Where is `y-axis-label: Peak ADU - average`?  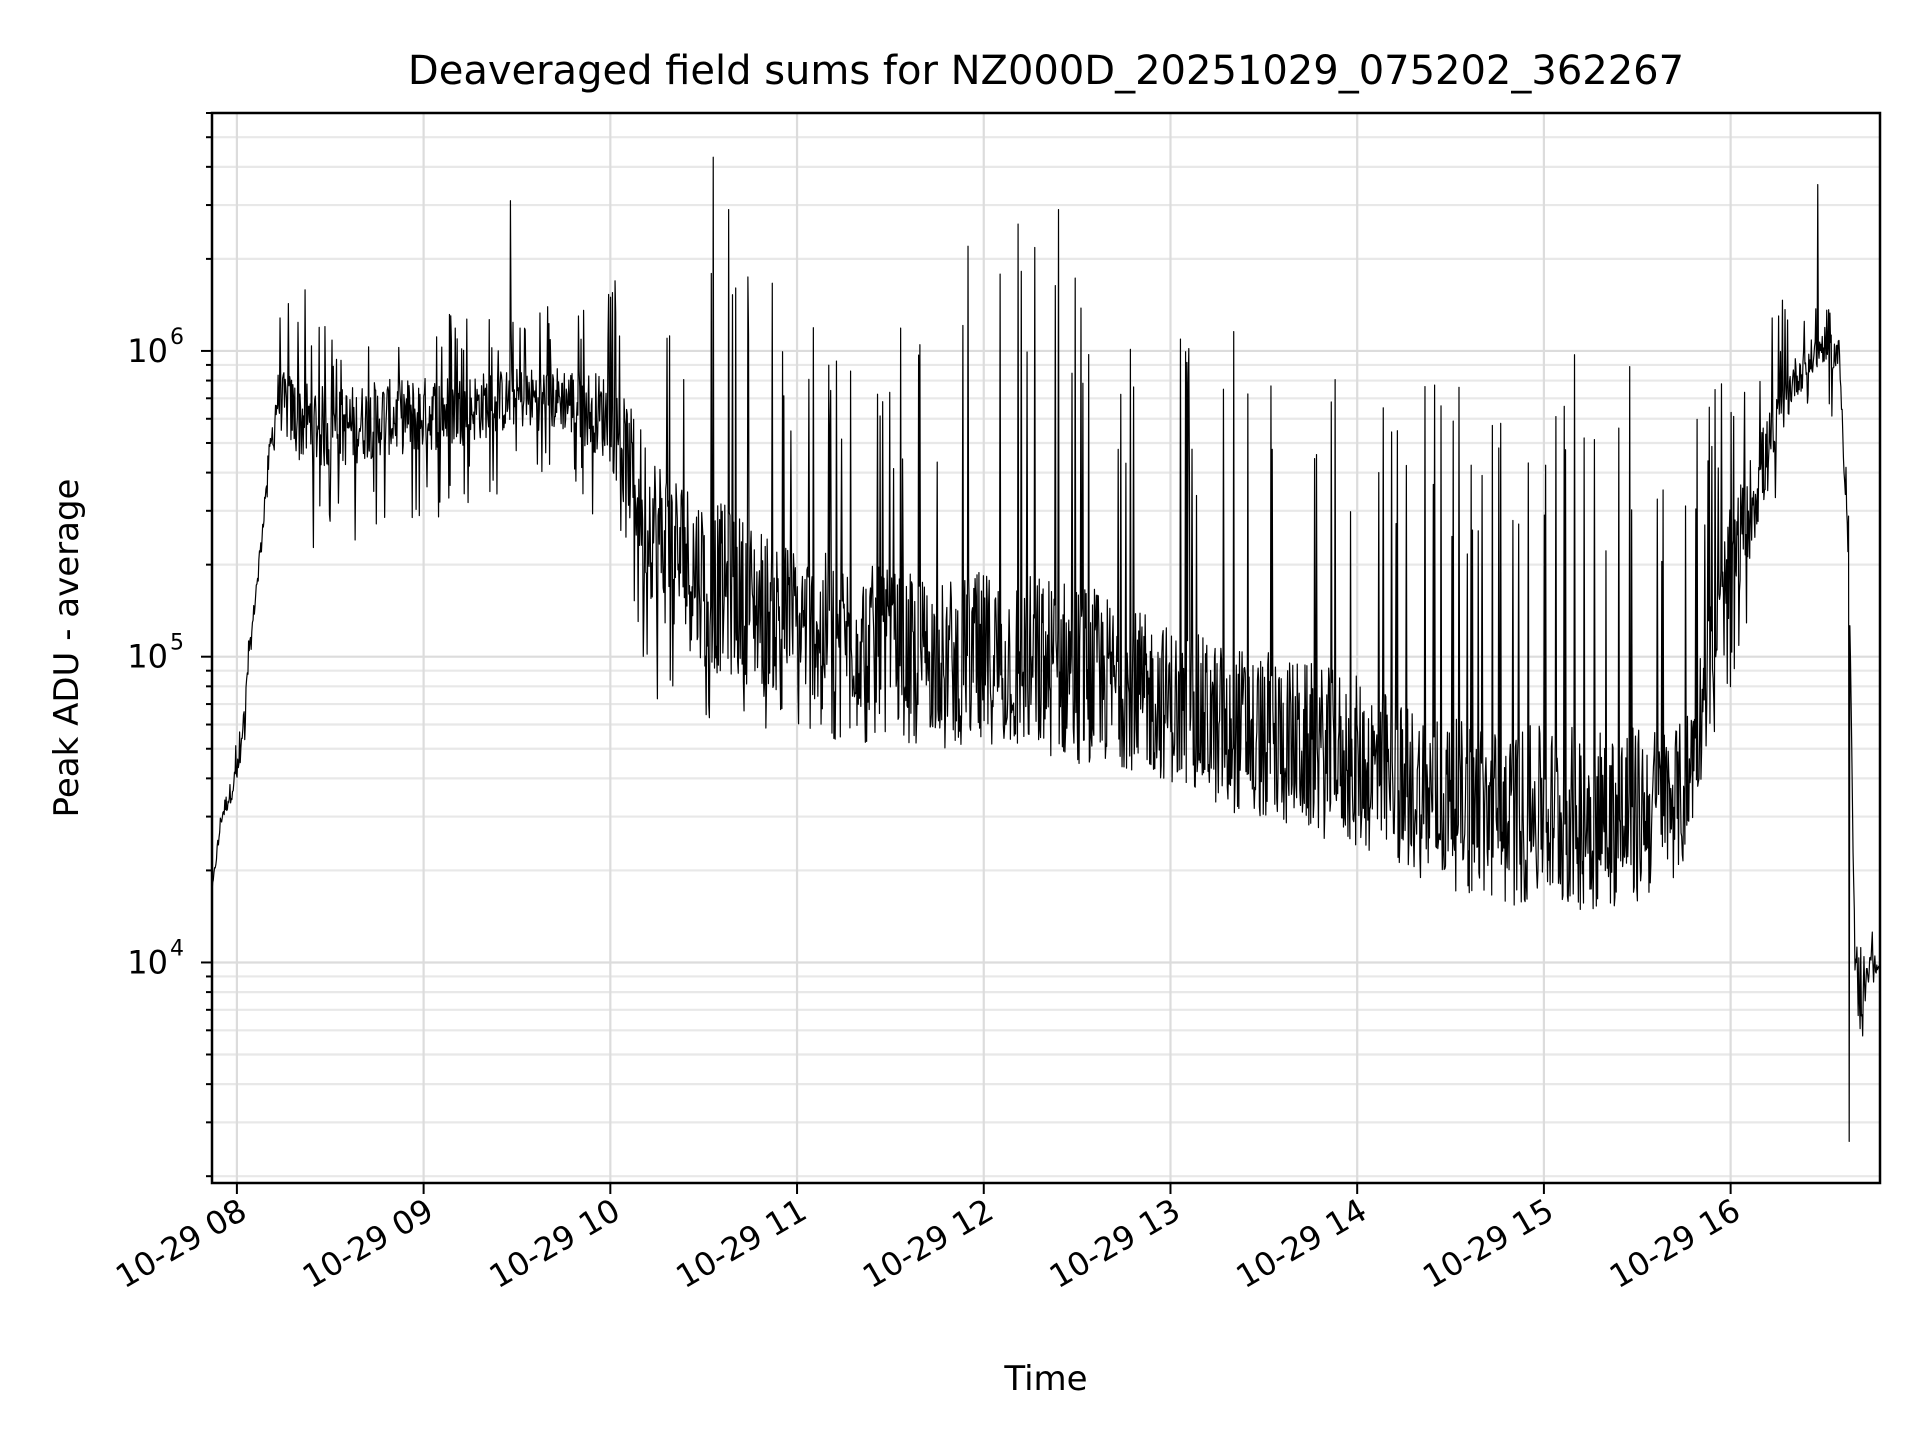
y-axis-label: Peak ADU - average is located at coordinates (67, 648).